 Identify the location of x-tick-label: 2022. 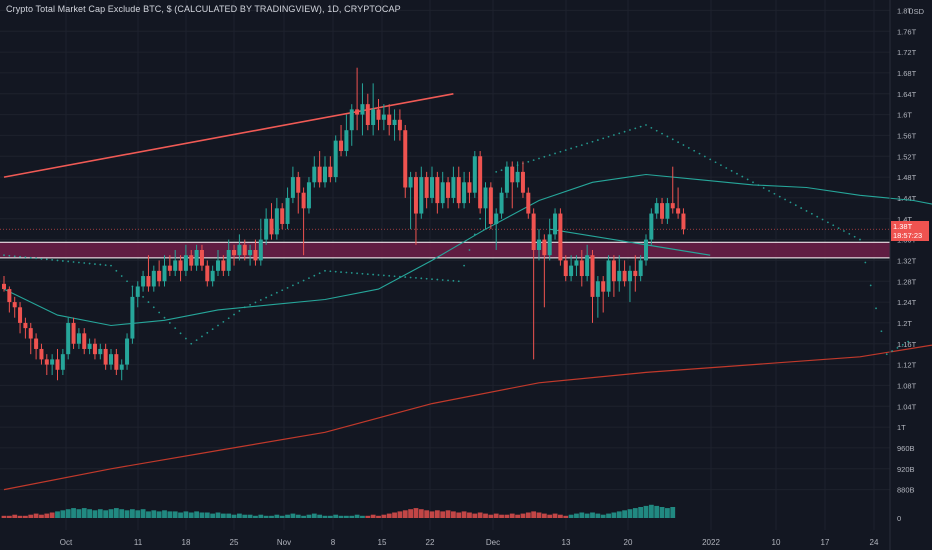
(711, 542).